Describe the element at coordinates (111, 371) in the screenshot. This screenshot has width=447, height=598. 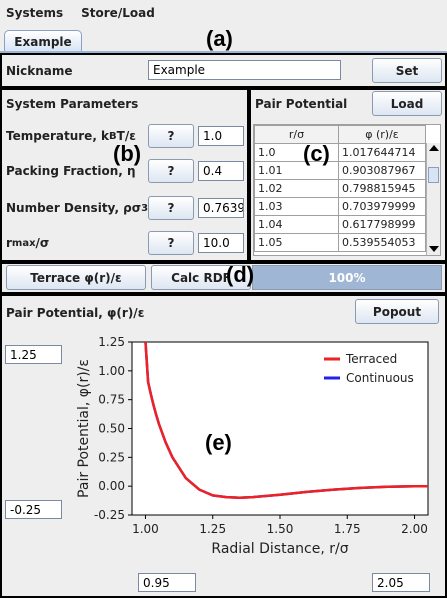
I see `y-tick-label: 1.00` at that location.